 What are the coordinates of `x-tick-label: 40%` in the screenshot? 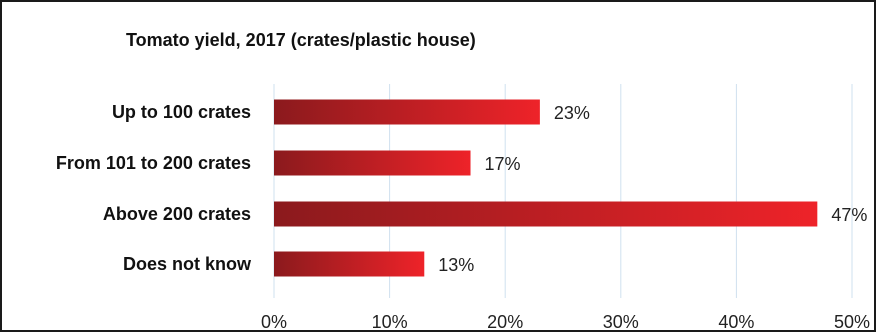 It's located at (736, 321).